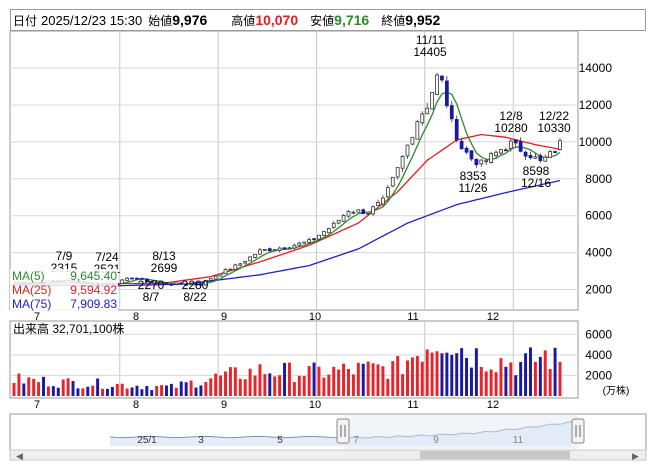  I want to click on annotation-date: 8/7, so click(151, 297).